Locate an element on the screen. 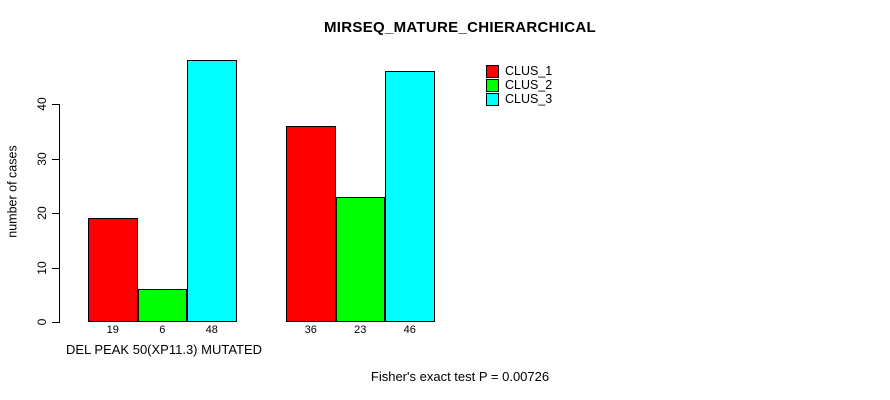 The image size is (890, 400). legend: CLUS_1 CLUS_2 CLUS_3 is located at coordinates (519, 85).